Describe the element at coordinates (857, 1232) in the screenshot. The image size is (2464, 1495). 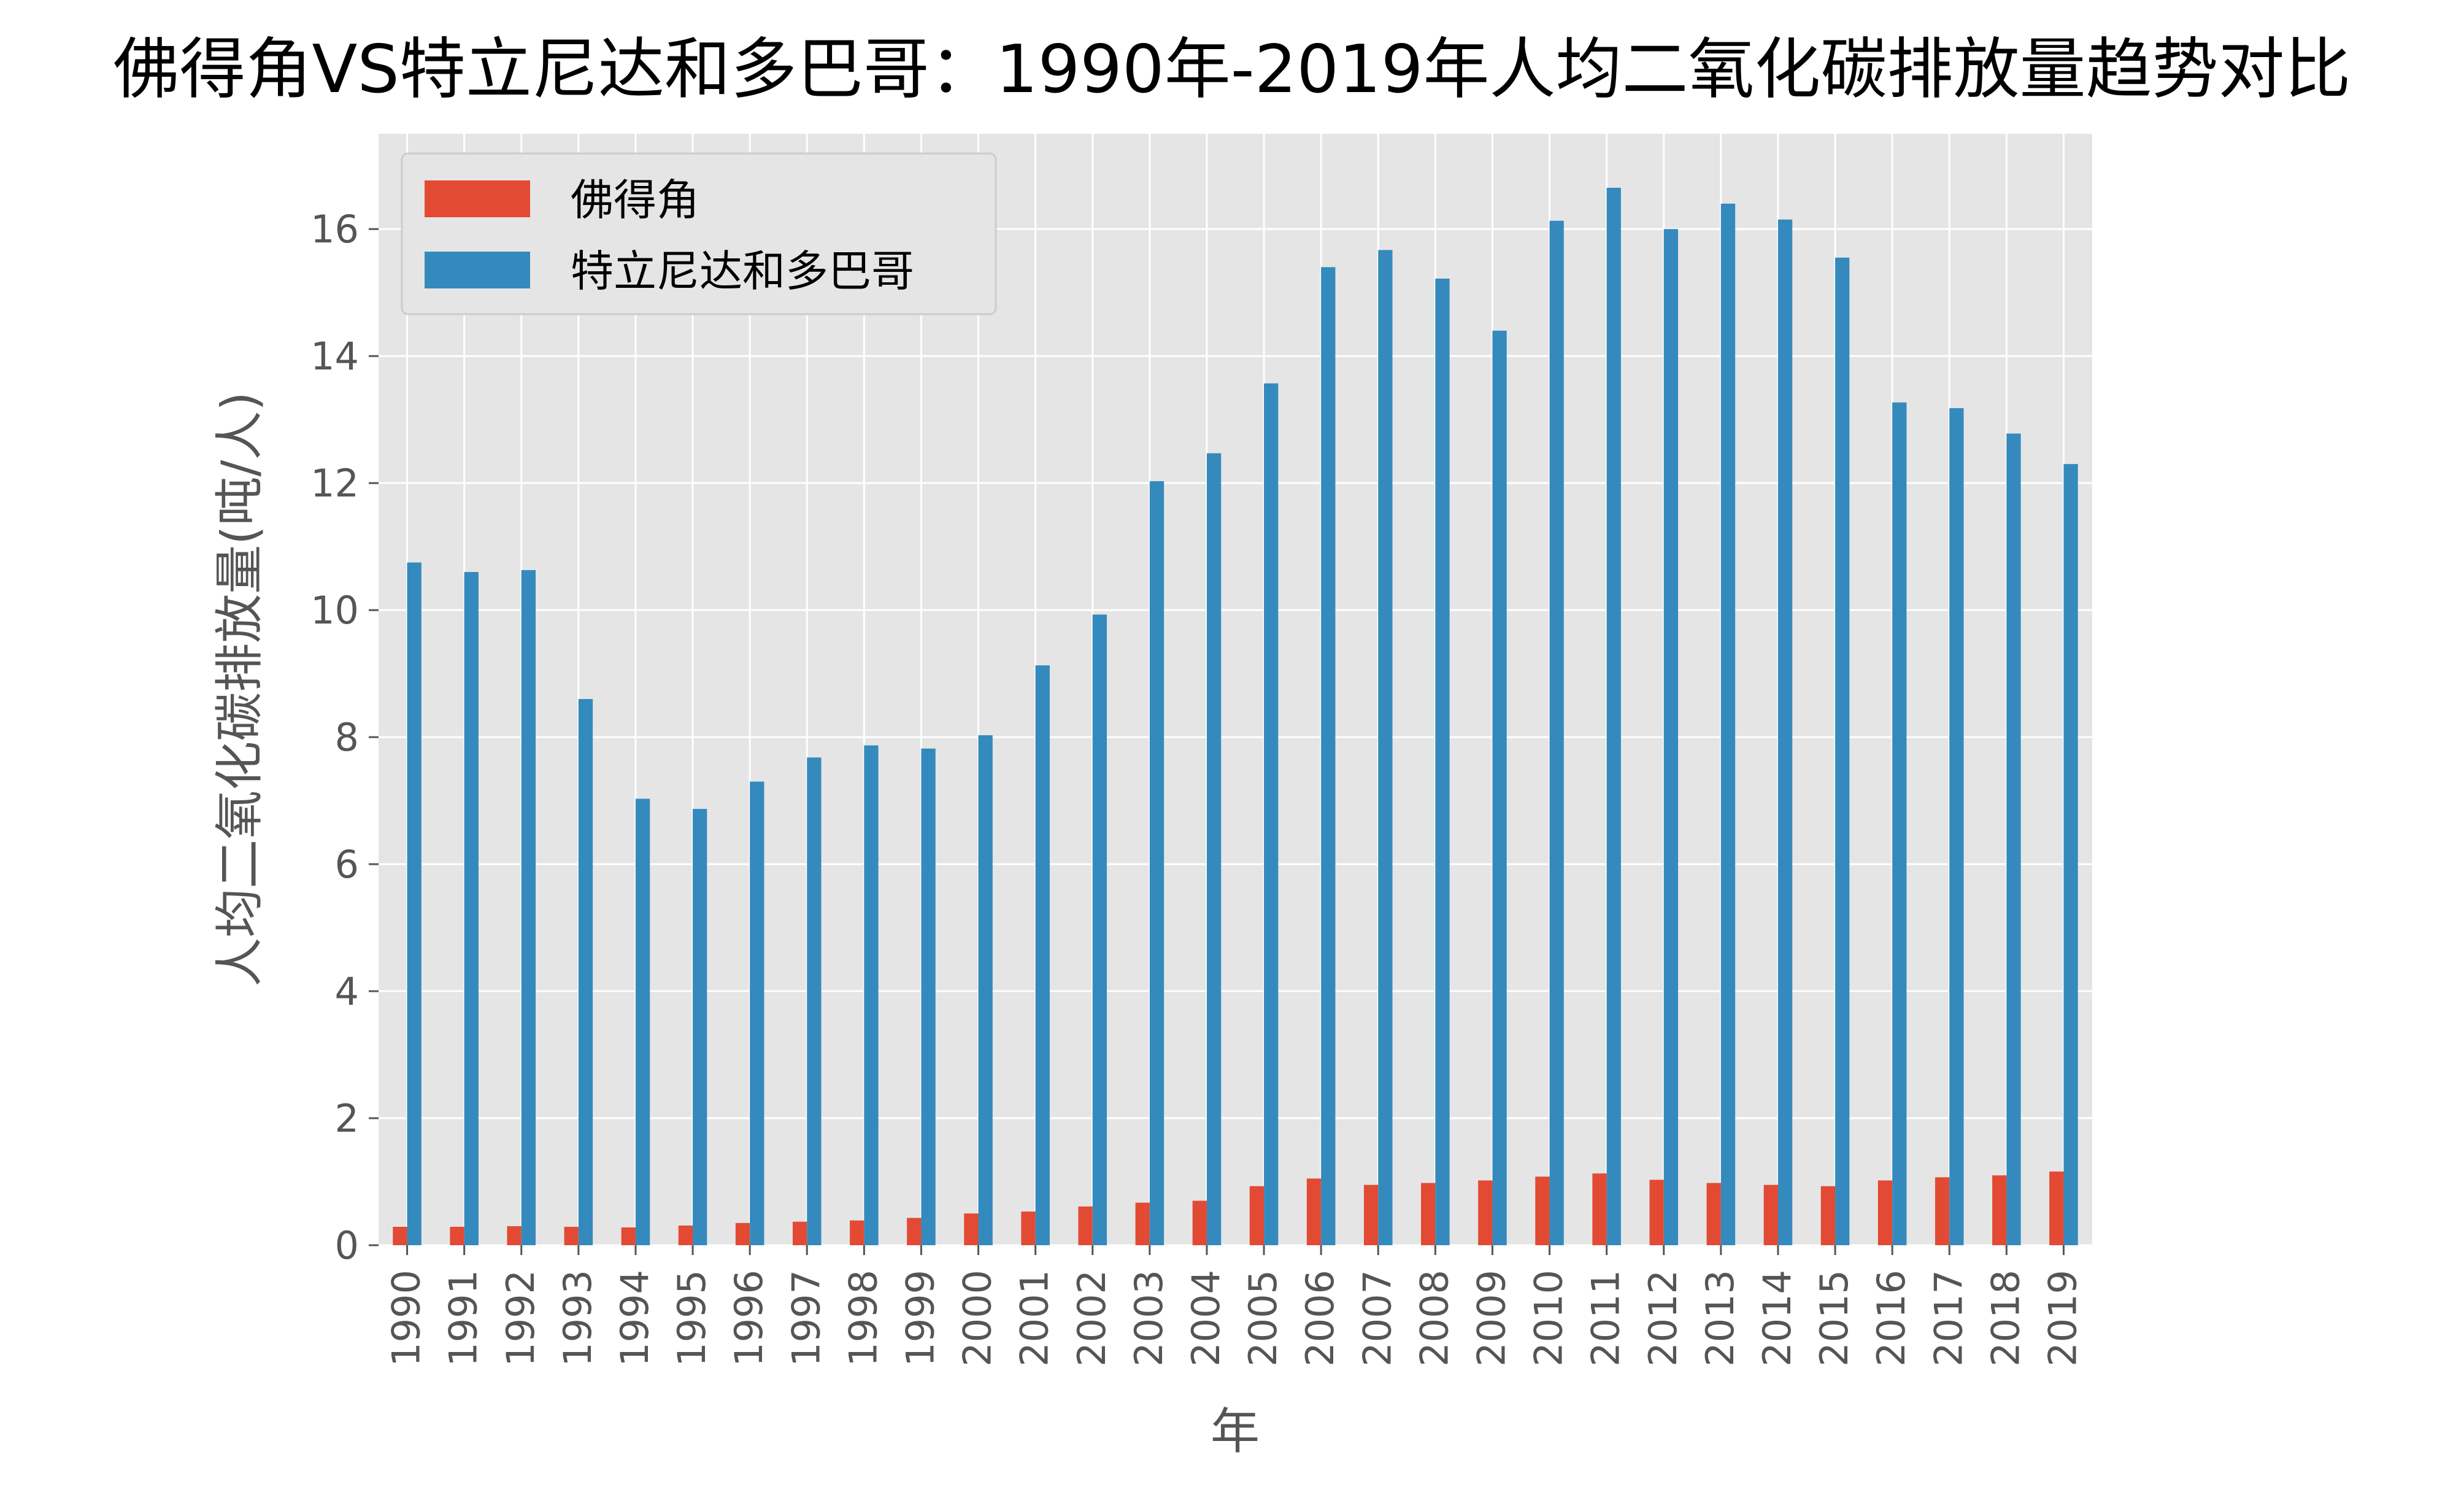
I see `bar-cape-verde-1998` at that location.